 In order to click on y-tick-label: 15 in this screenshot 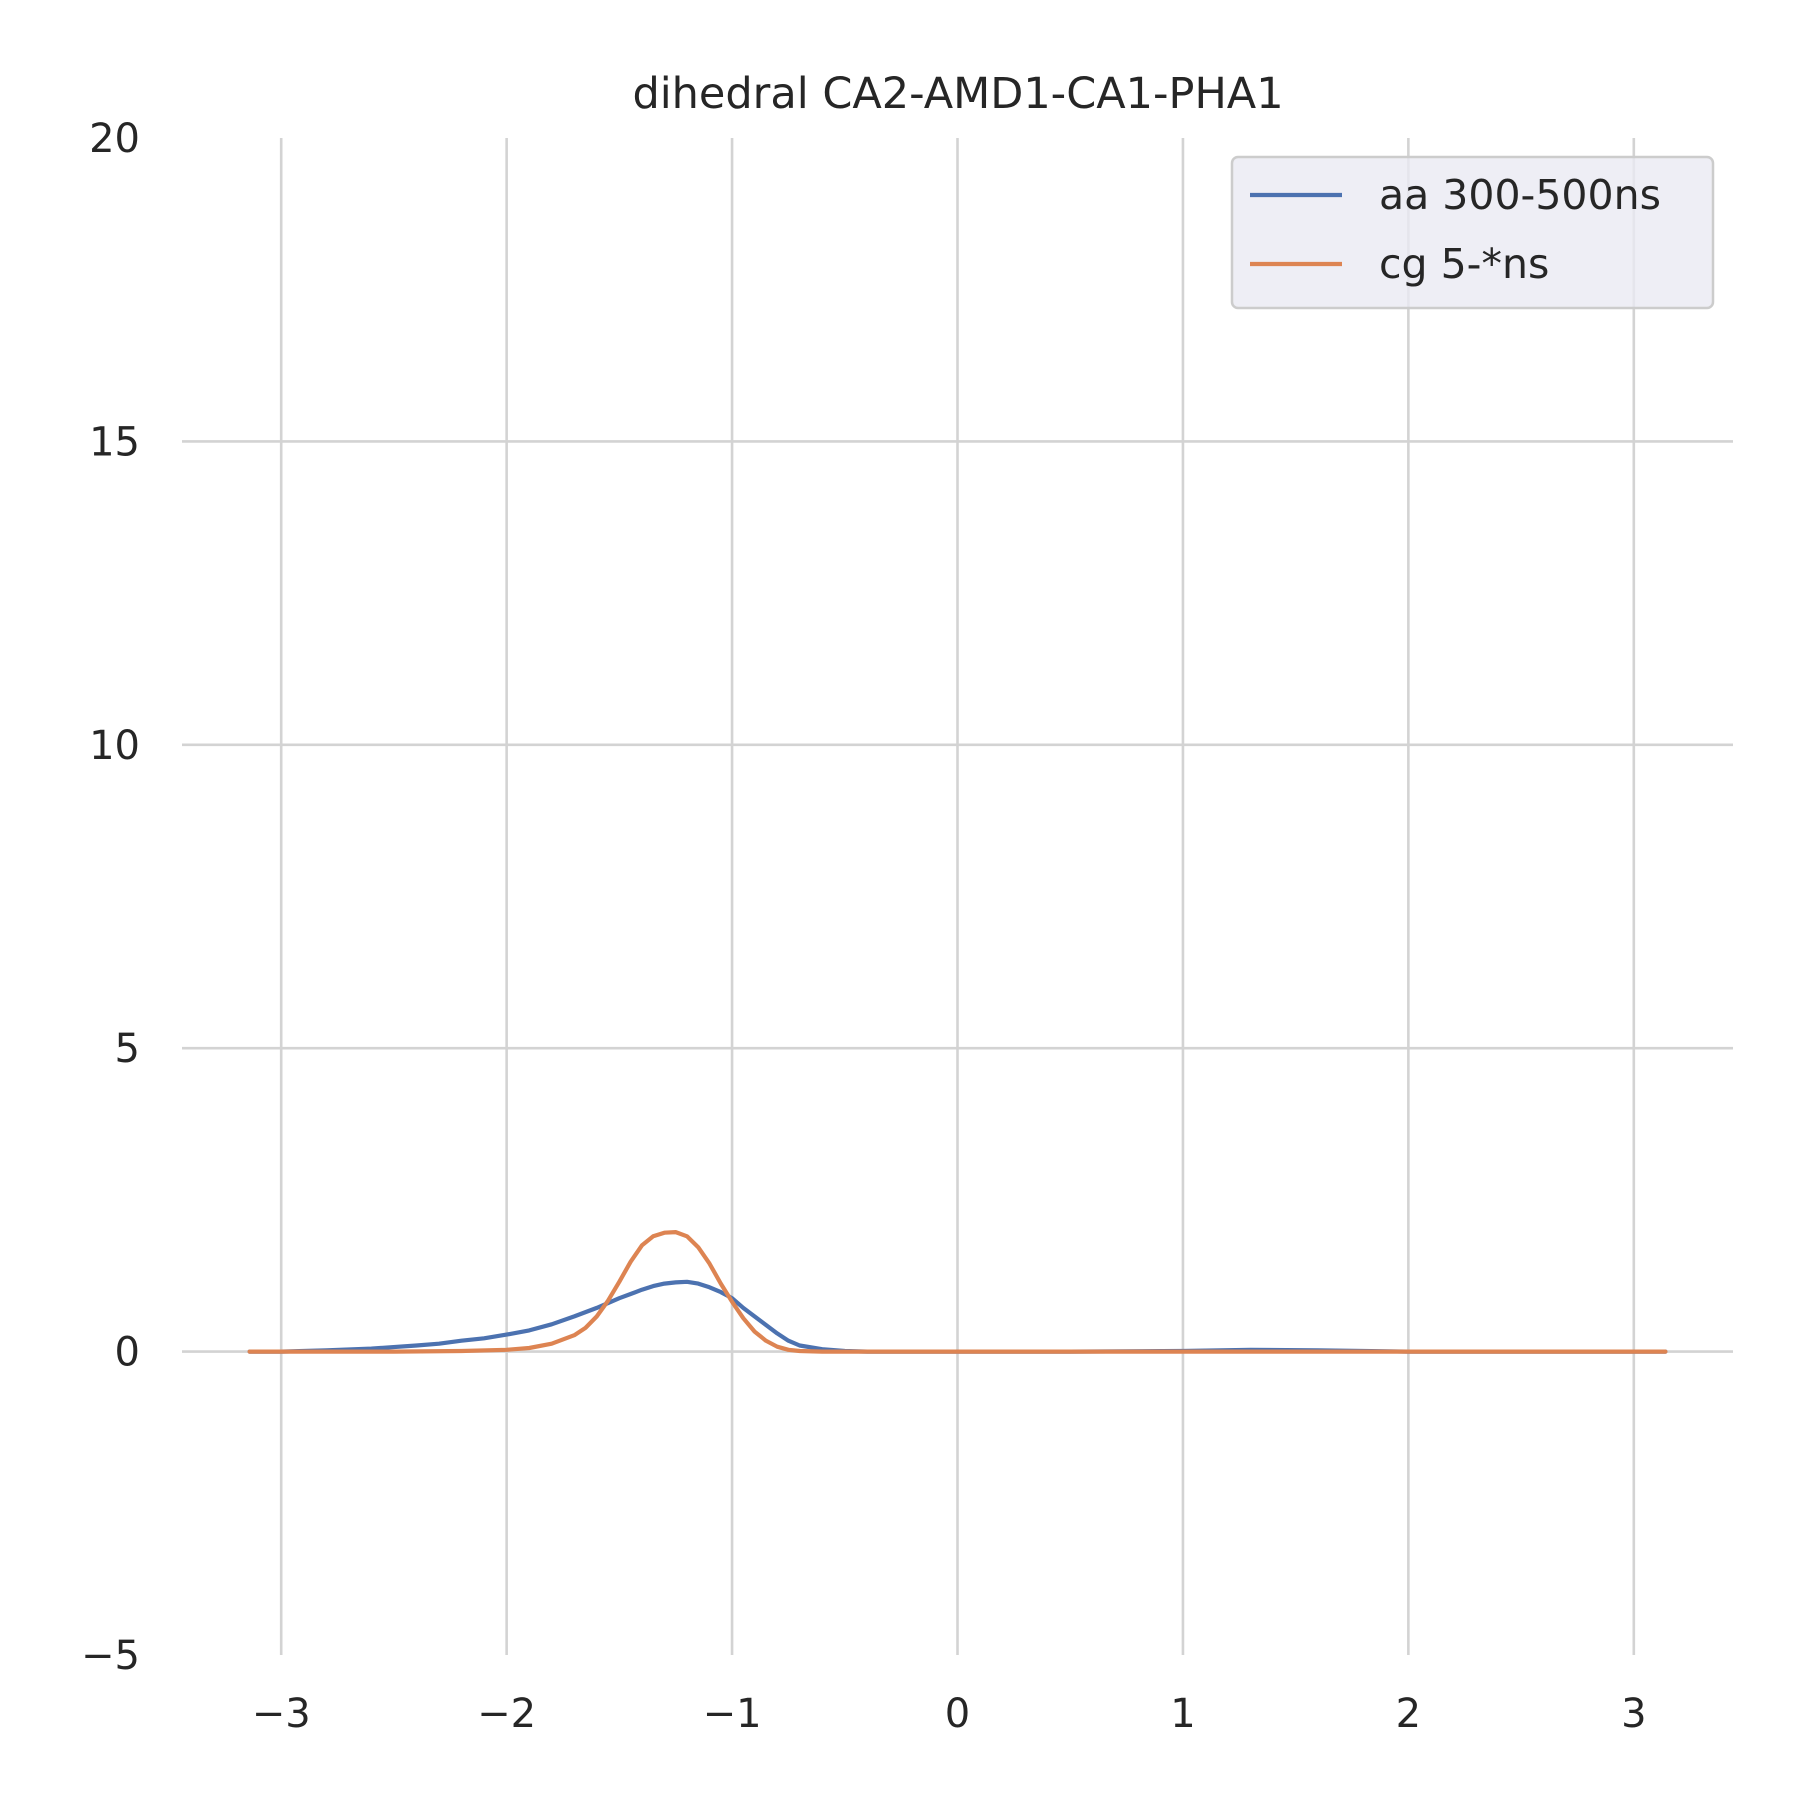, I will do `click(114, 442)`.